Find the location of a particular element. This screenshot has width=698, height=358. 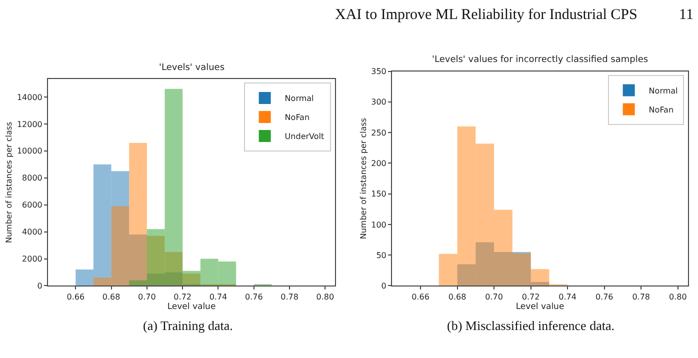

y-tick-label: 4000 is located at coordinates (32, 232).